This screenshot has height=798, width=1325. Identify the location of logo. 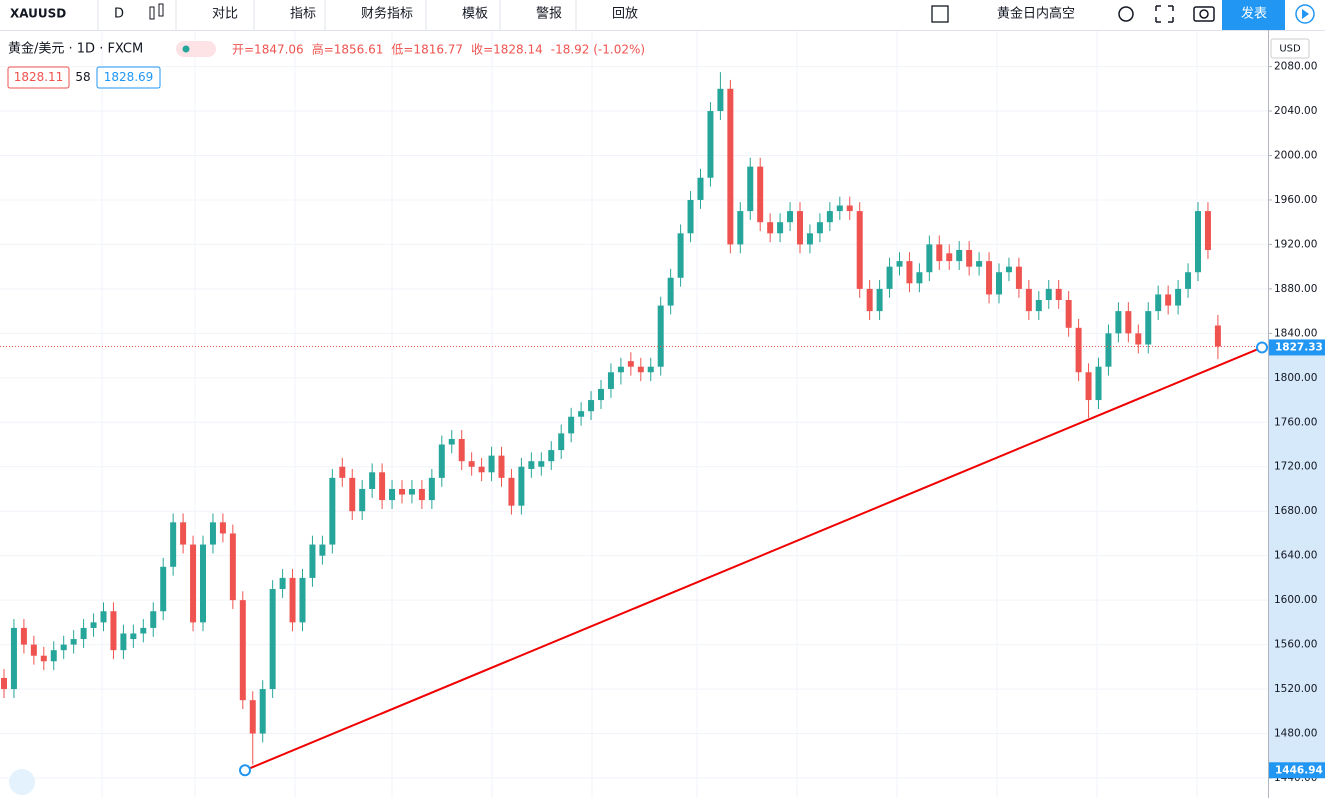
(22, 782).